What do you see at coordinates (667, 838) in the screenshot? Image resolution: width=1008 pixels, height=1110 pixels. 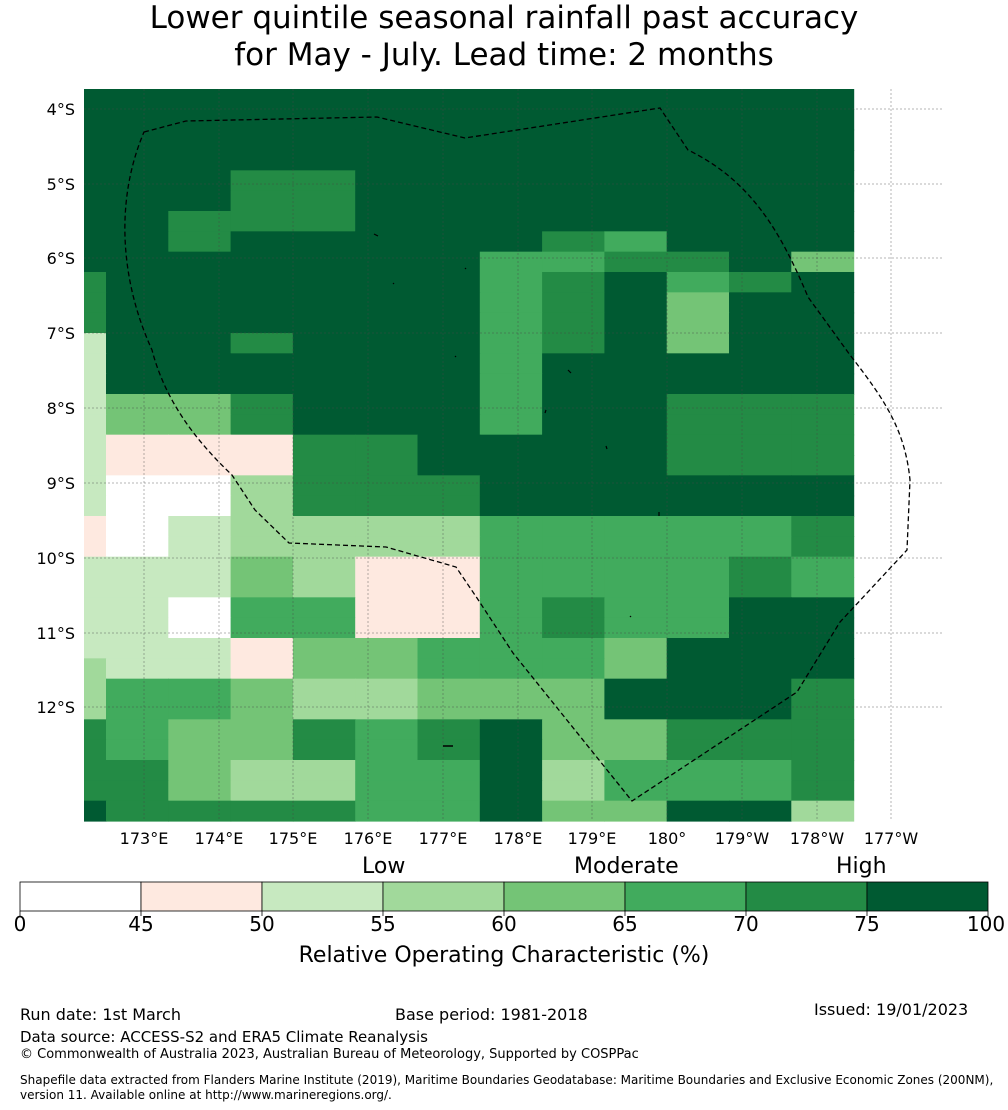 I see `longitude-label: 180°` at bounding box center [667, 838].